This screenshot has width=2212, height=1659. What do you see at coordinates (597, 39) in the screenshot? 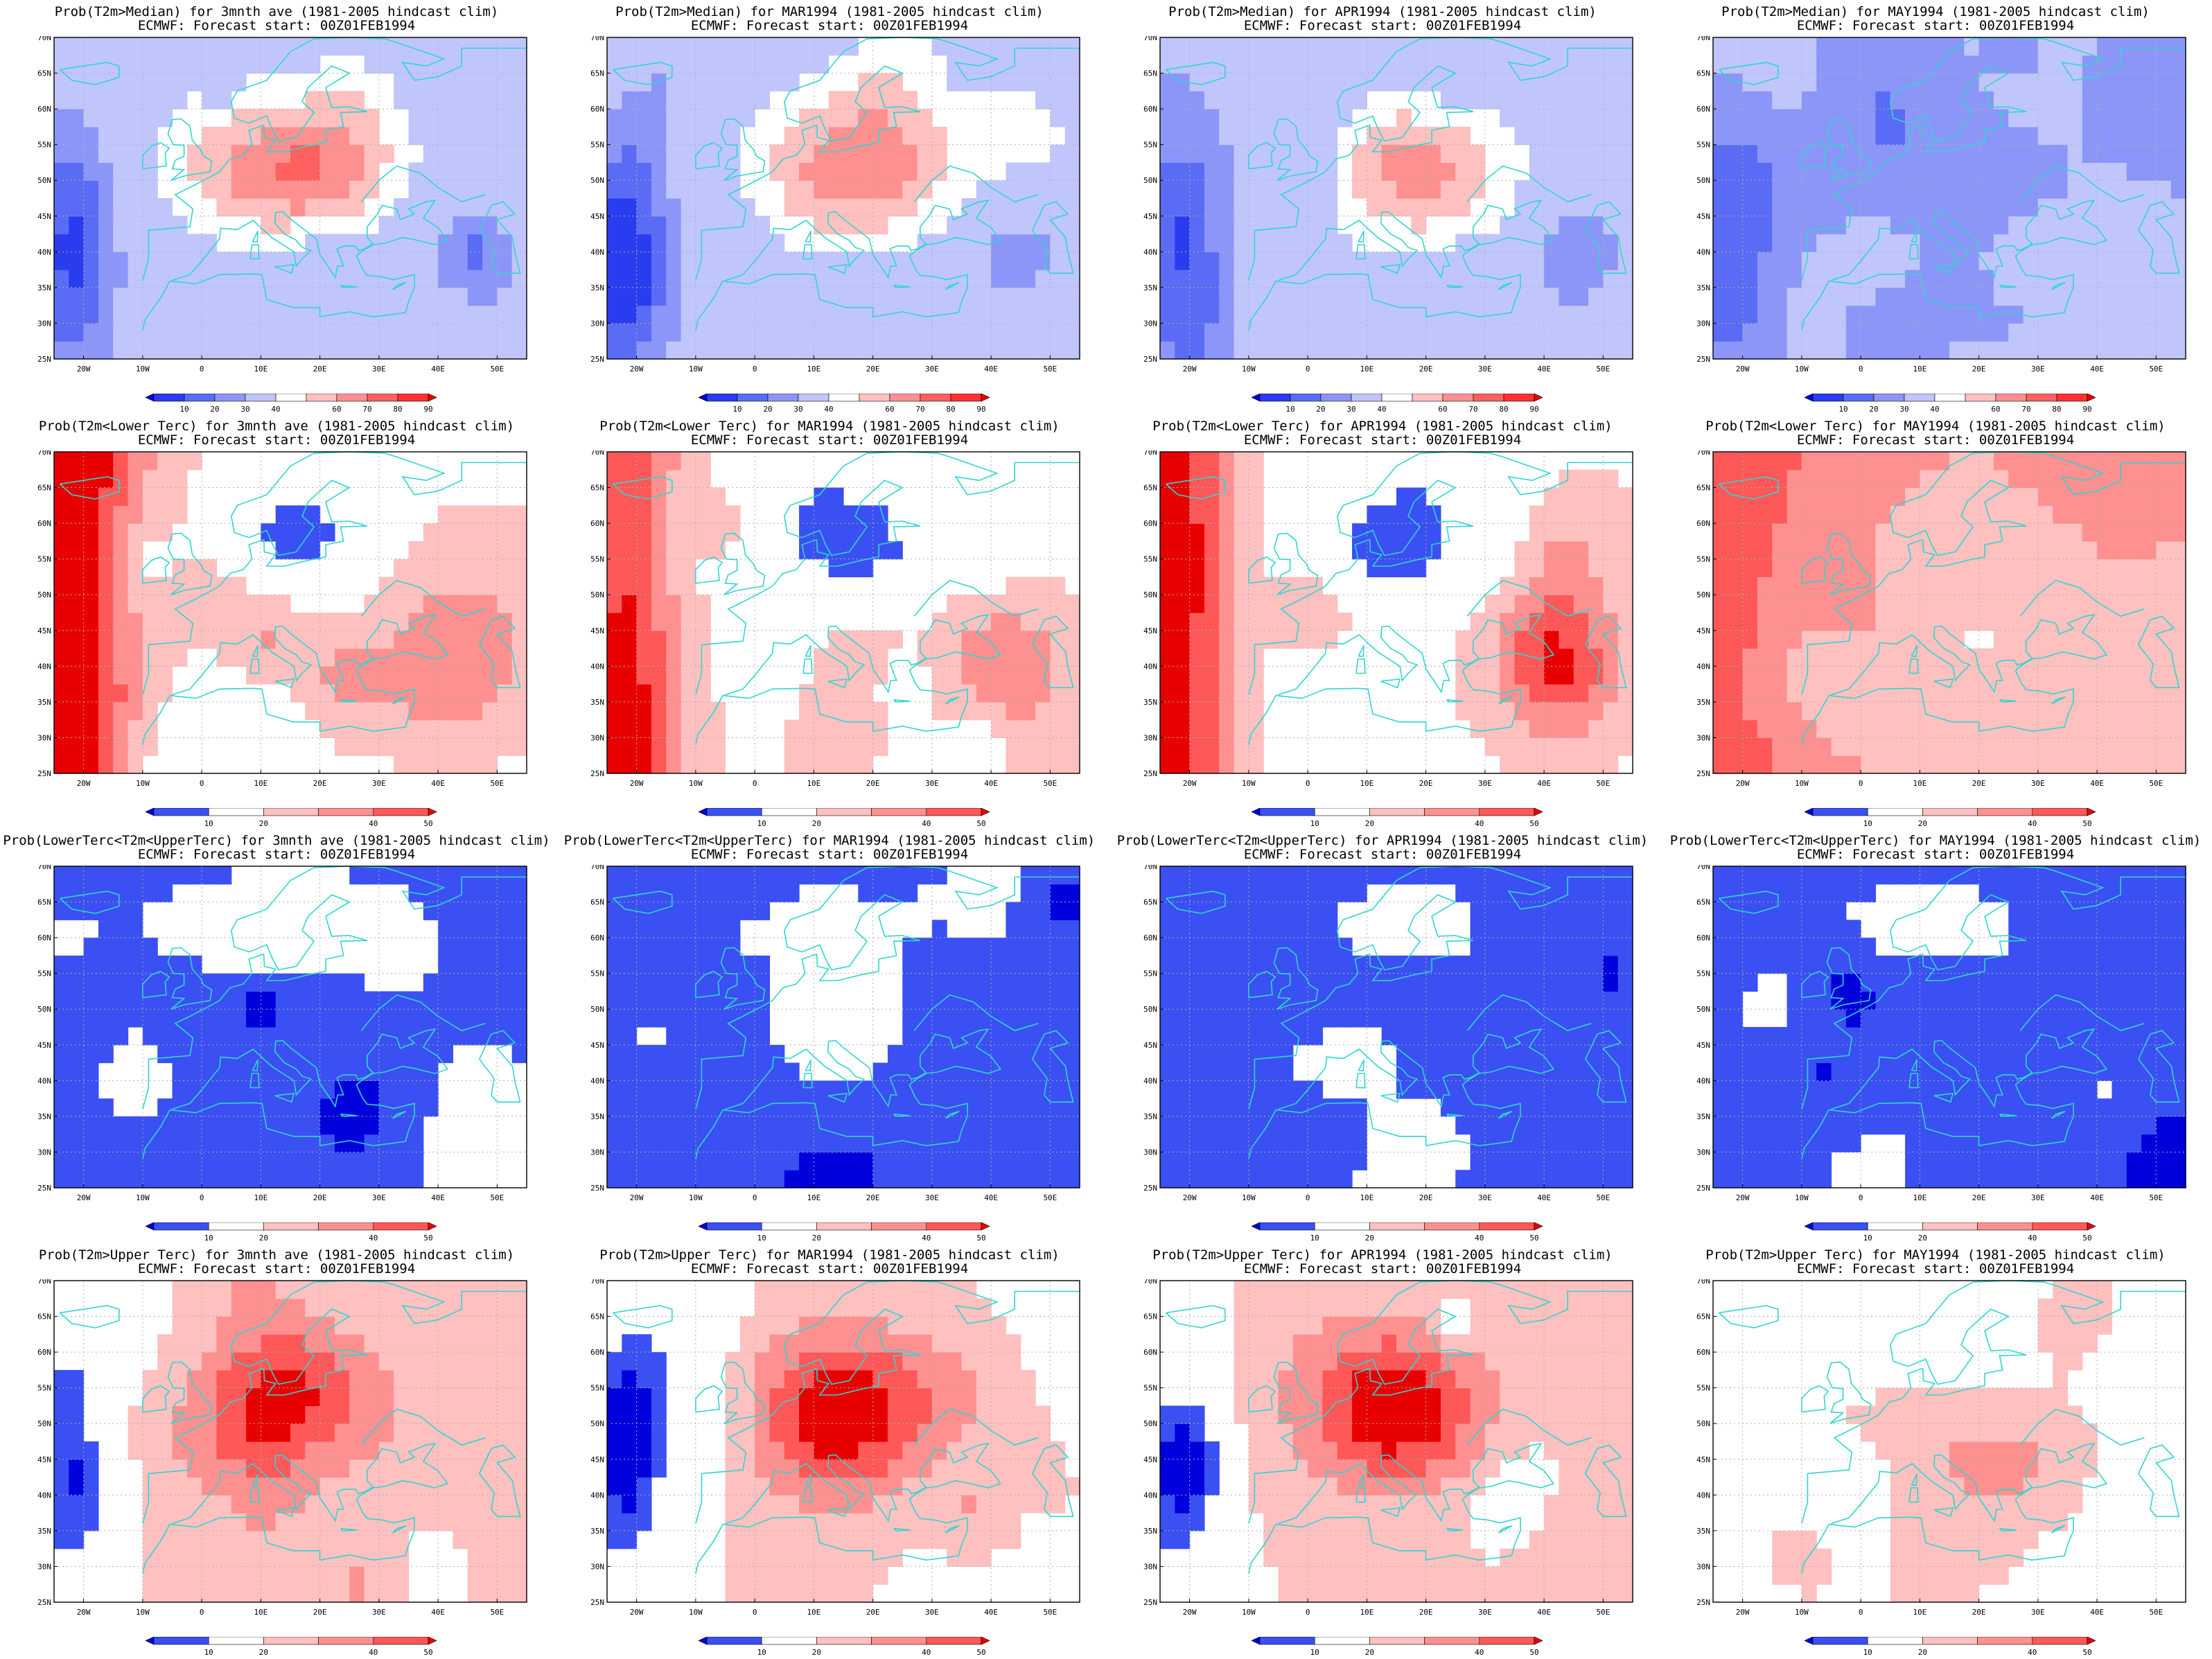
I see `lat-tick-label: 70N` at bounding box center [597, 39].